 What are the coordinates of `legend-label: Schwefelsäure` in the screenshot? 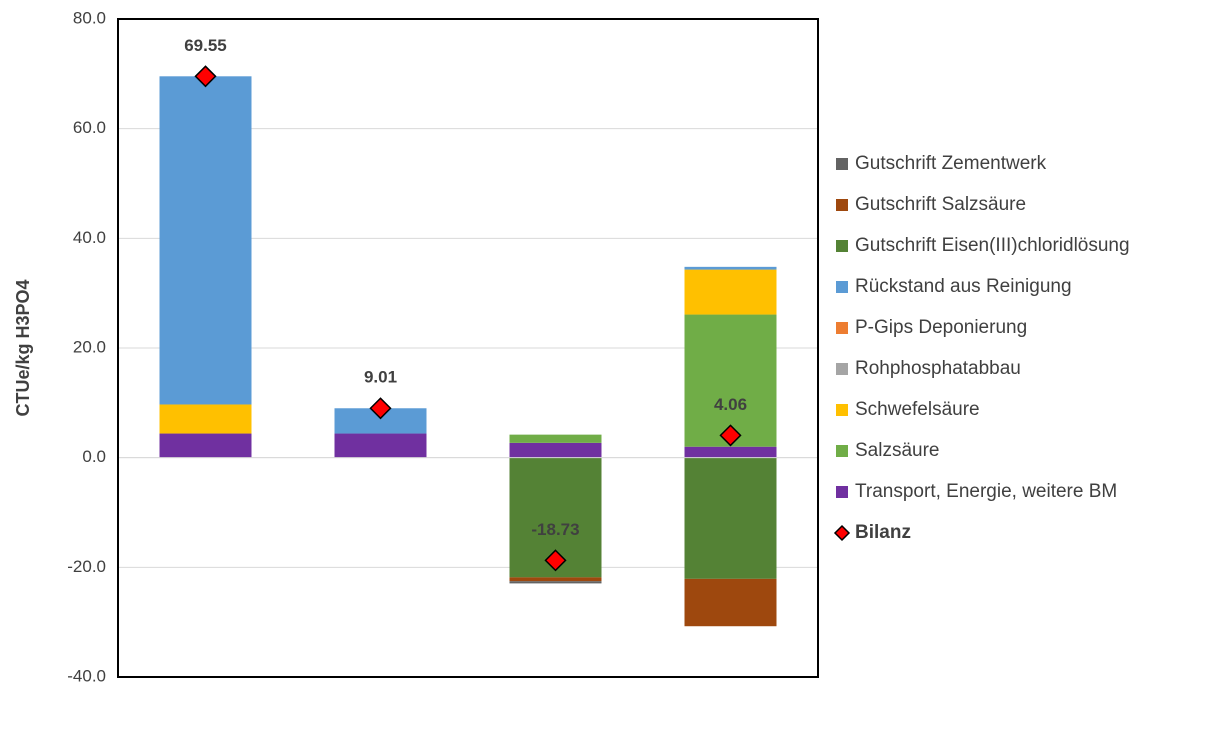 It's located at (917, 409).